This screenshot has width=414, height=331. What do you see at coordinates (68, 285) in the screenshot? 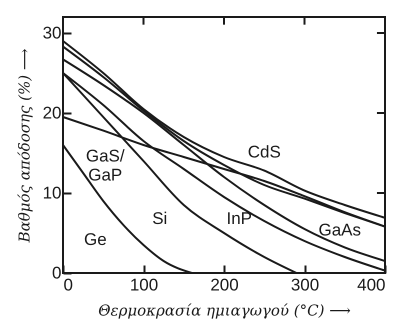
I see `x-tick-label: 0` at bounding box center [68, 285].